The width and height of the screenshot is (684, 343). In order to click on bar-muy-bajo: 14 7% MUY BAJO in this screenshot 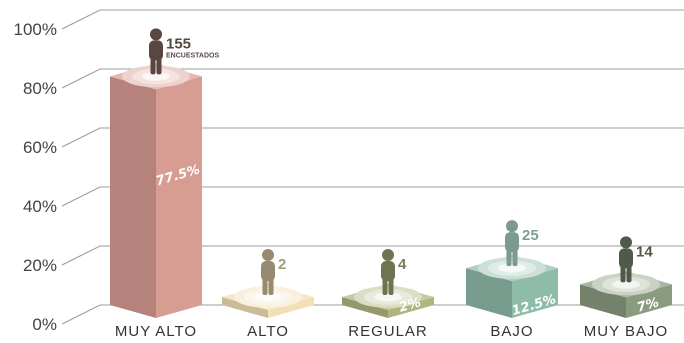, I will do `click(626, 288)`.